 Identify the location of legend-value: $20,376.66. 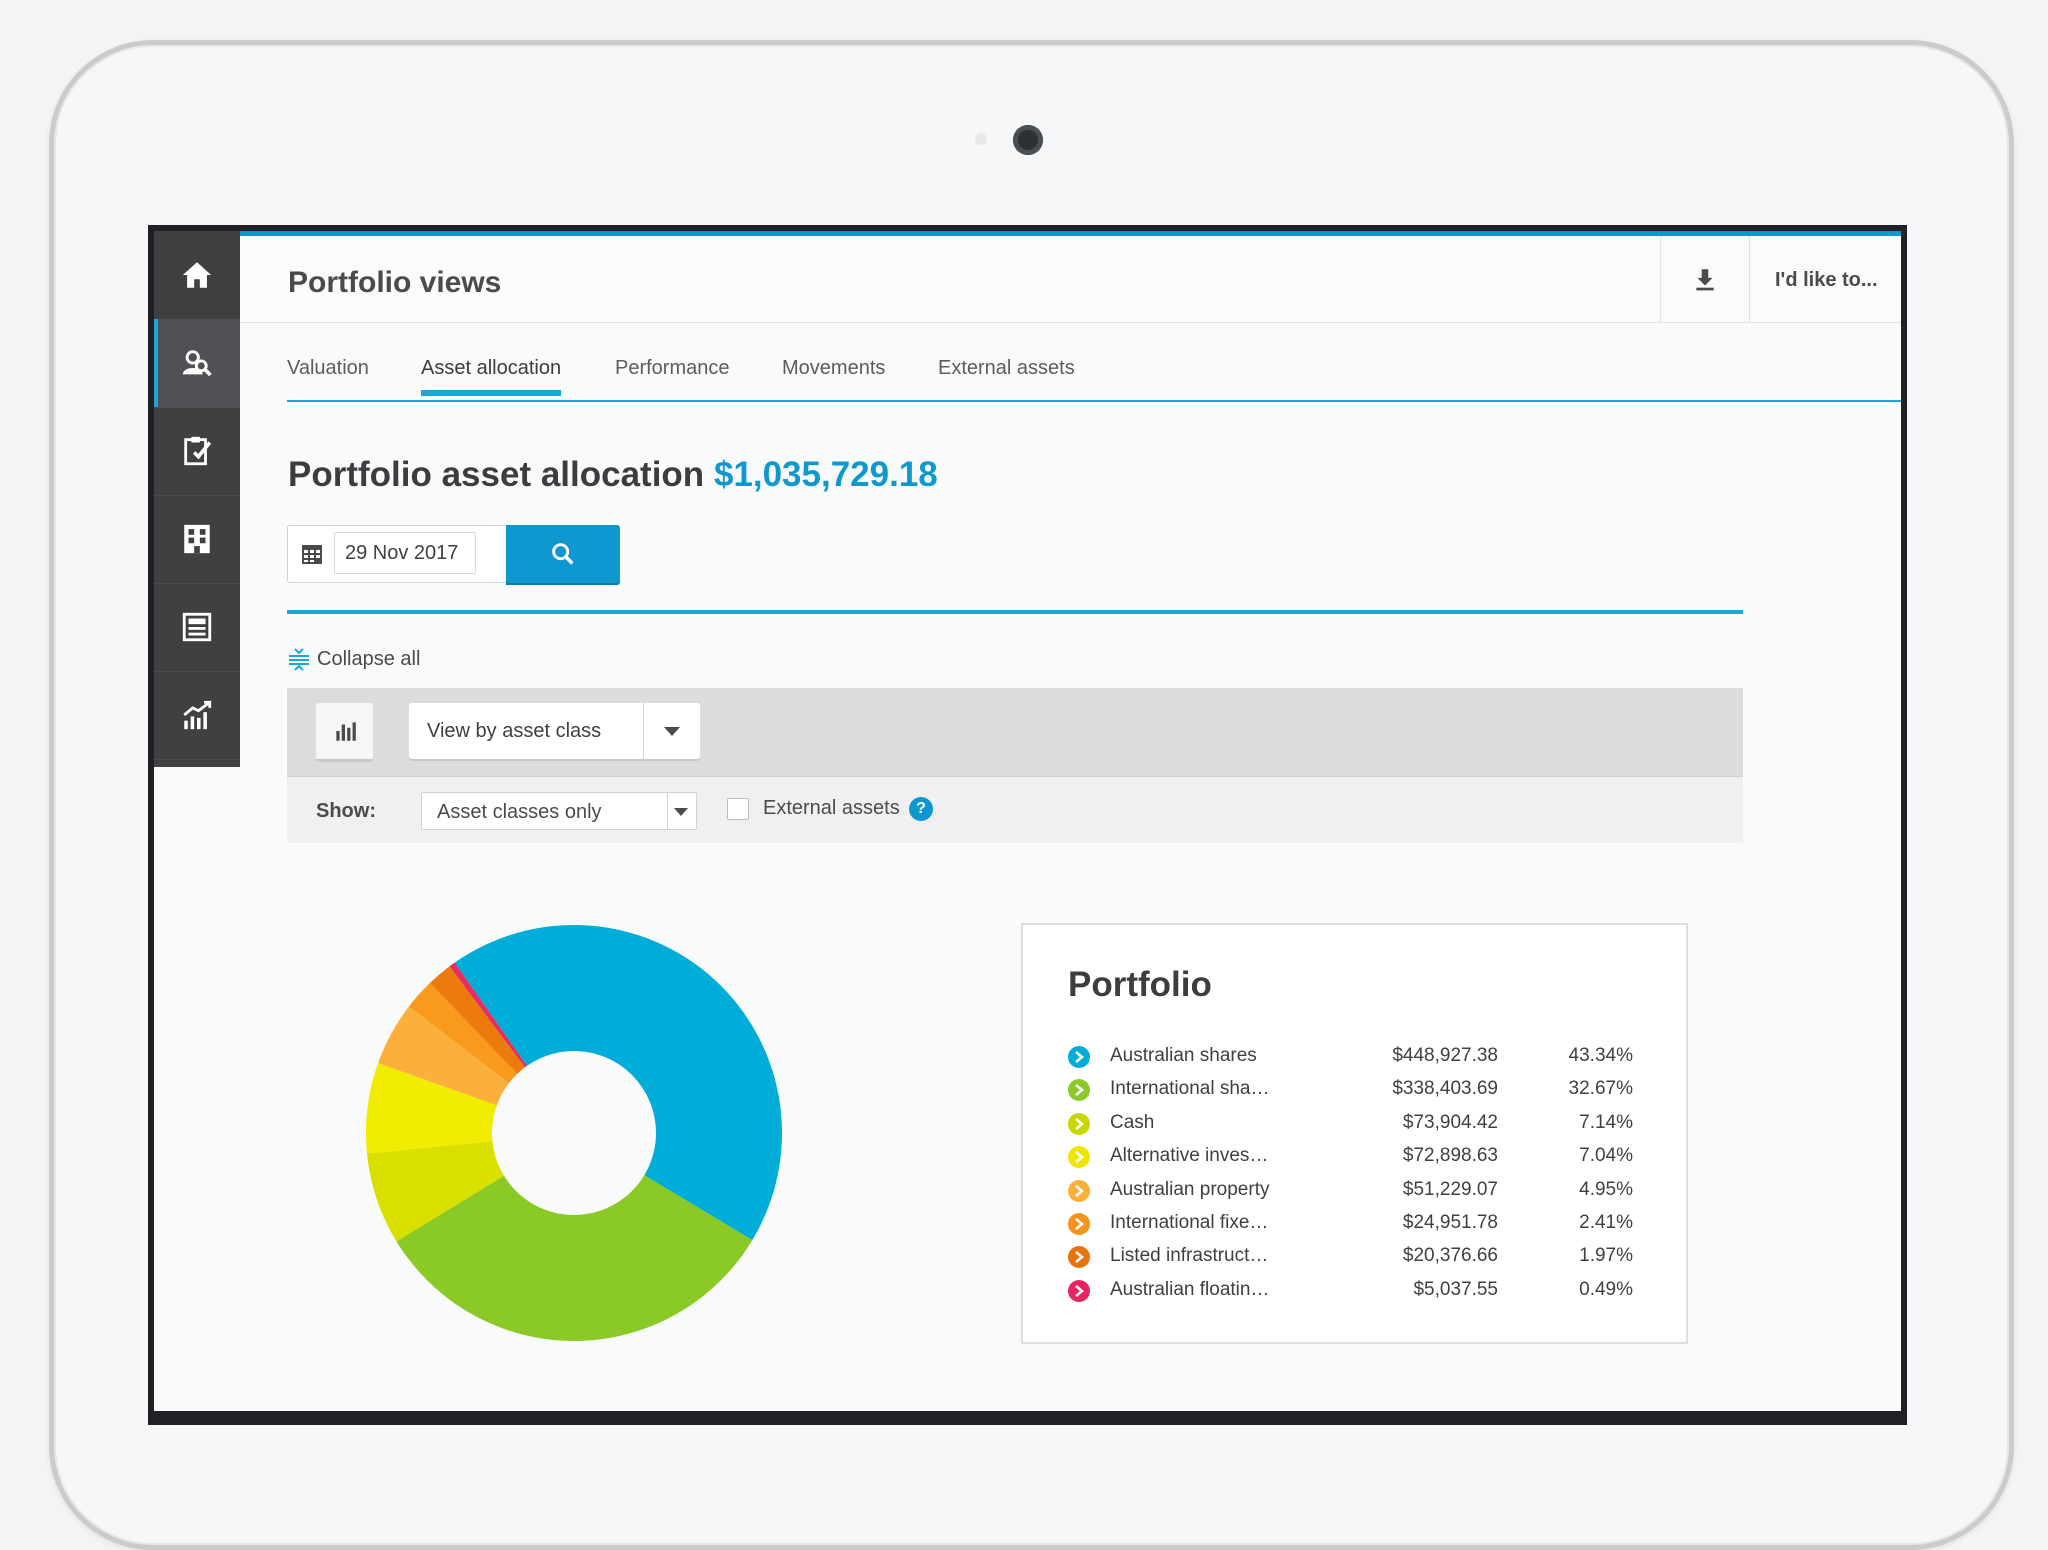
(1450, 1256).